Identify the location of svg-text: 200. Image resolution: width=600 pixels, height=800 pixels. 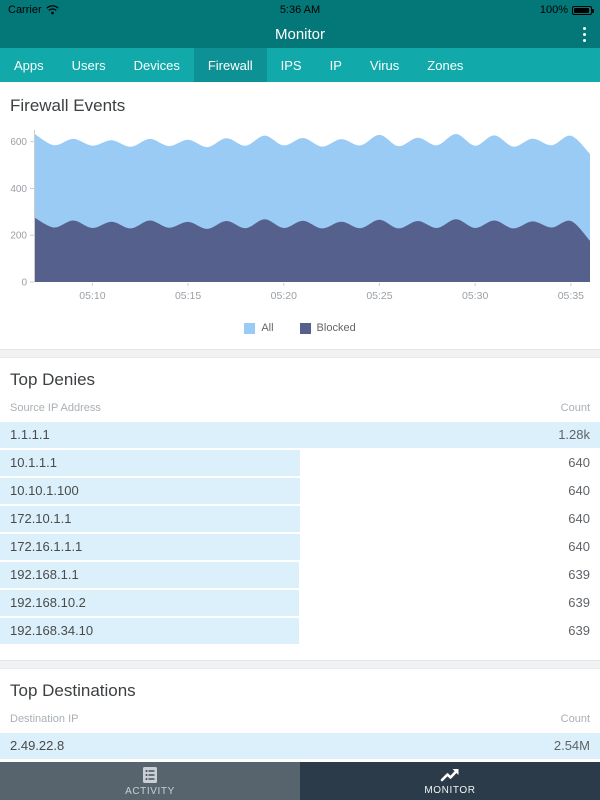
(18, 236).